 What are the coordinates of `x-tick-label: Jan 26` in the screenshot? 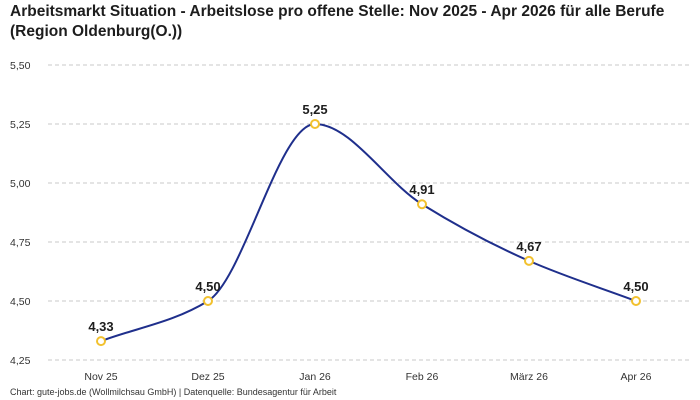 It's located at (315, 377).